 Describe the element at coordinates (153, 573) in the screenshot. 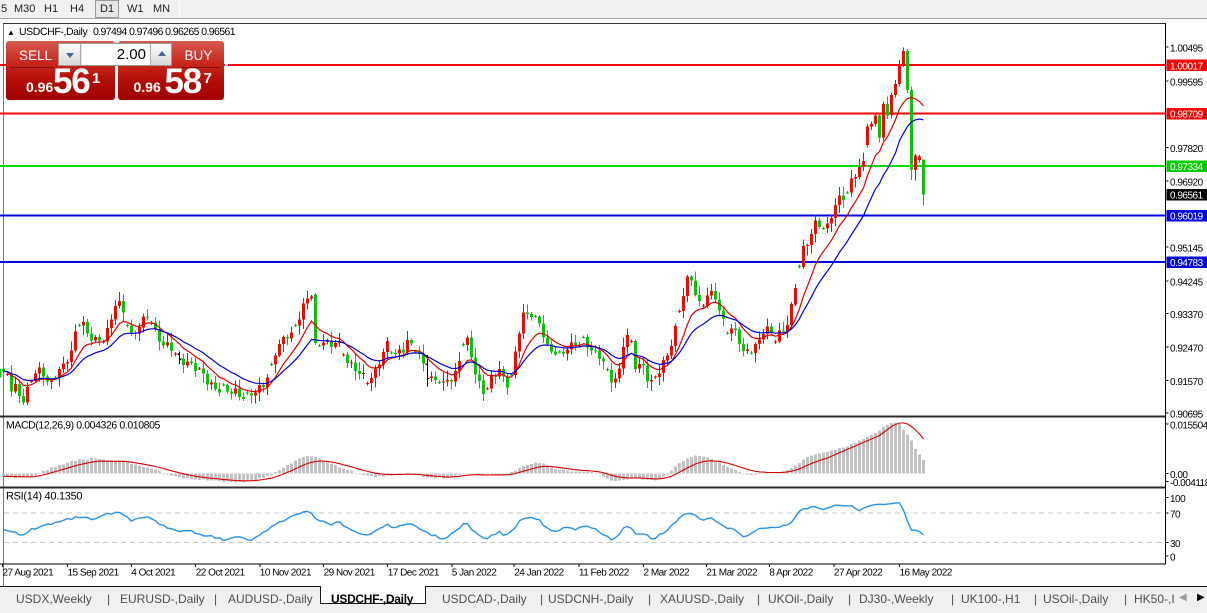

I see `svg-text: 4 Oct 2021` at that location.